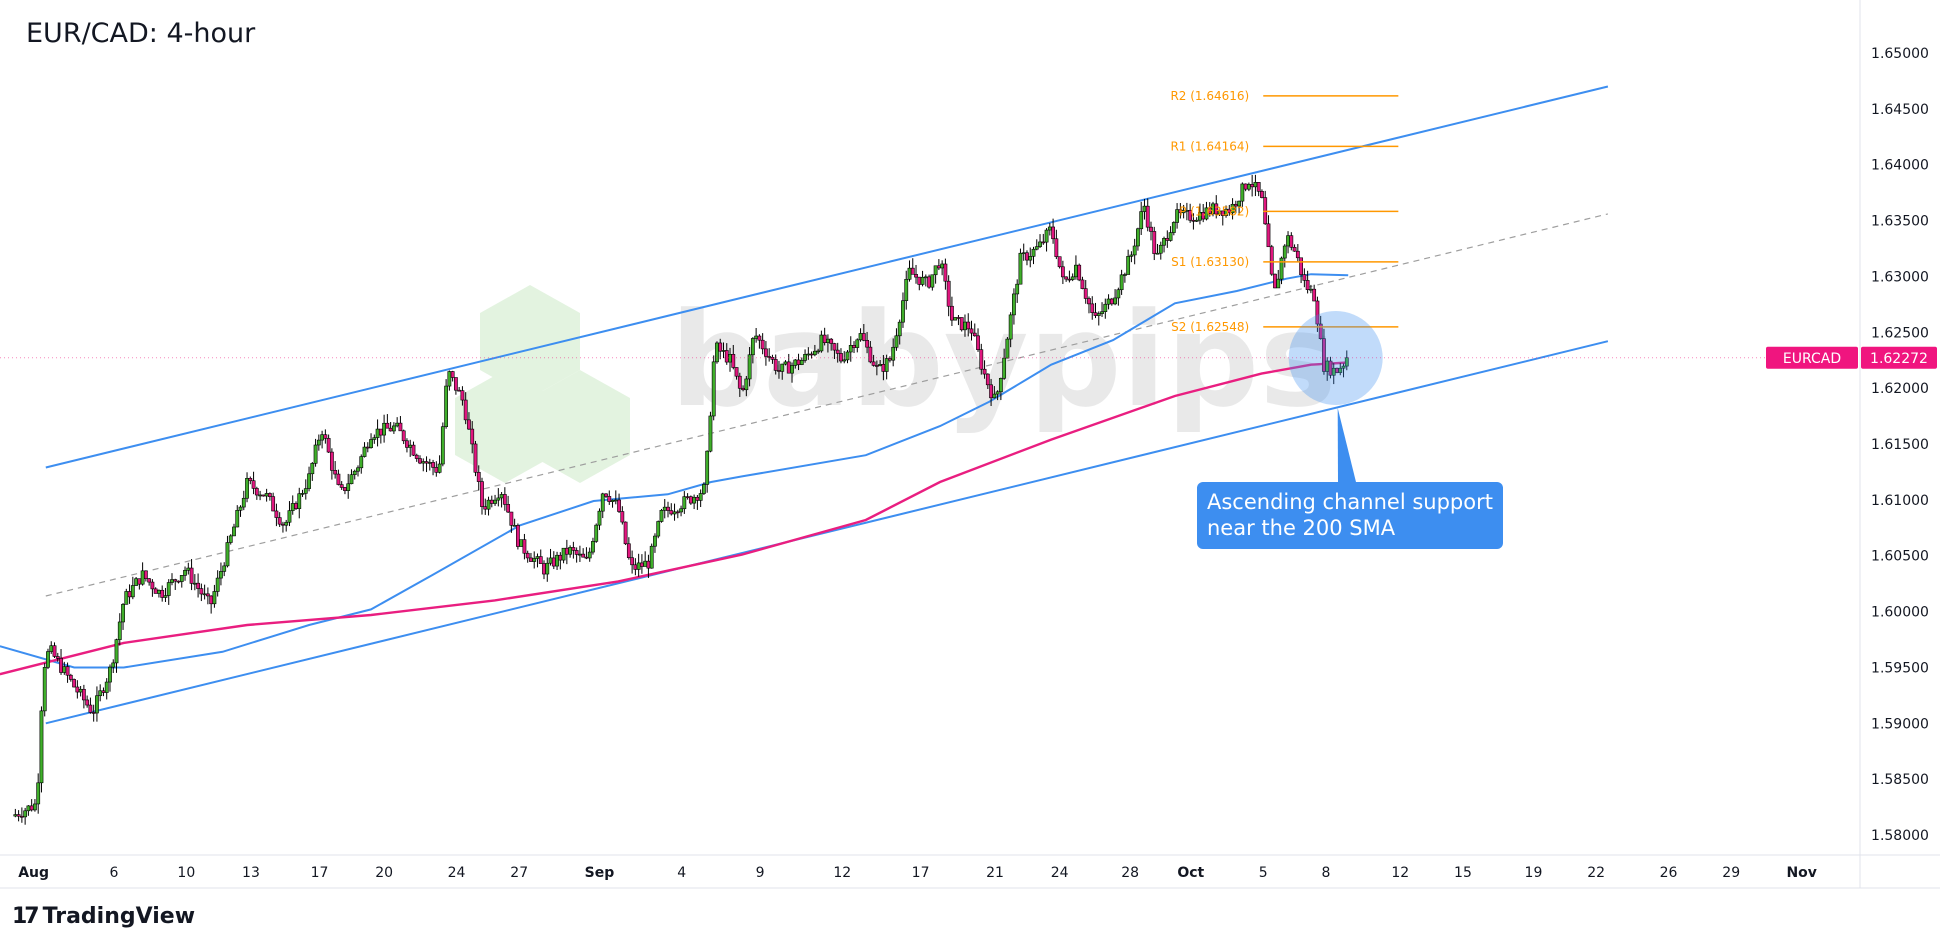 This screenshot has height=946, width=1940. What do you see at coordinates (457, 873) in the screenshot?
I see `time-tick-label: 24` at bounding box center [457, 873].